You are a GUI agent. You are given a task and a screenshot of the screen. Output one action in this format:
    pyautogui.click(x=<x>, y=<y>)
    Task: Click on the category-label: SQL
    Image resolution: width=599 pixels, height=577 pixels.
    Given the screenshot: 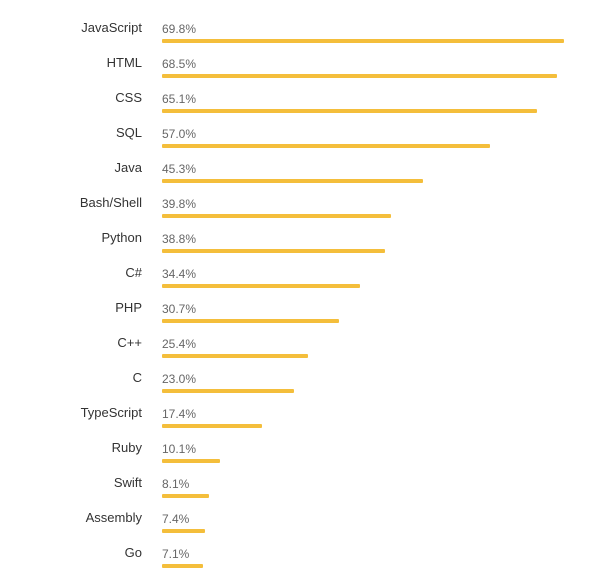 What is the action you would take?
    pyautogui.click(x=128, y=132)
    